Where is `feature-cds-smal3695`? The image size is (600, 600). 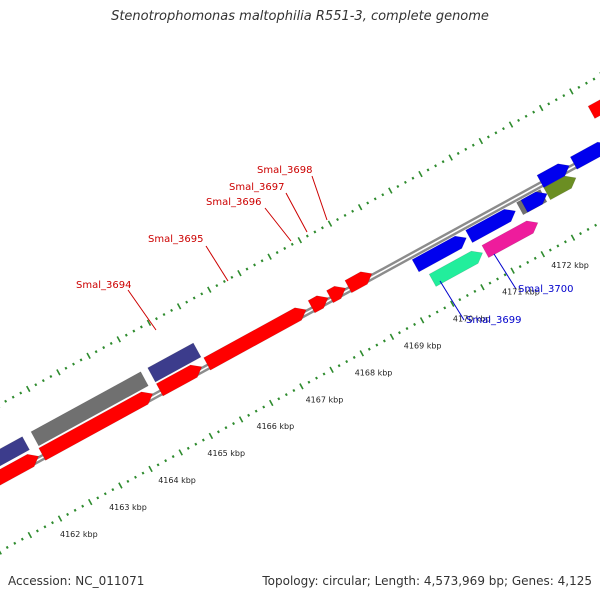 feature-cds-smal3695 is located at coordinates (255, 339).